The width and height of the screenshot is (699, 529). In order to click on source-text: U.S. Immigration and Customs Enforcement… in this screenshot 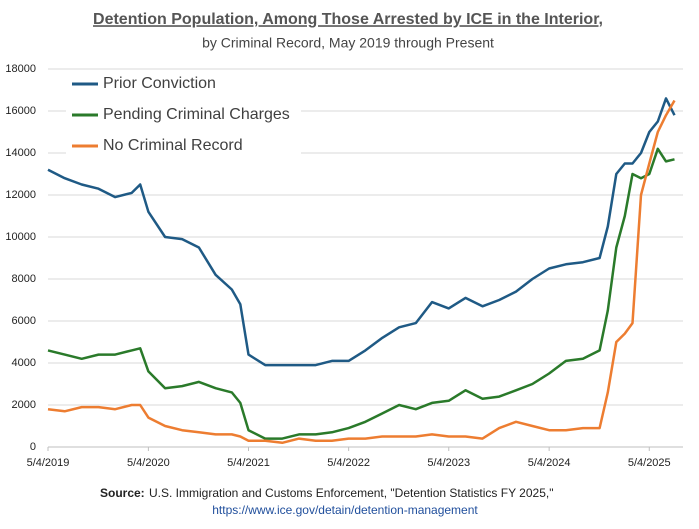, I will do `click(351, 493)`.